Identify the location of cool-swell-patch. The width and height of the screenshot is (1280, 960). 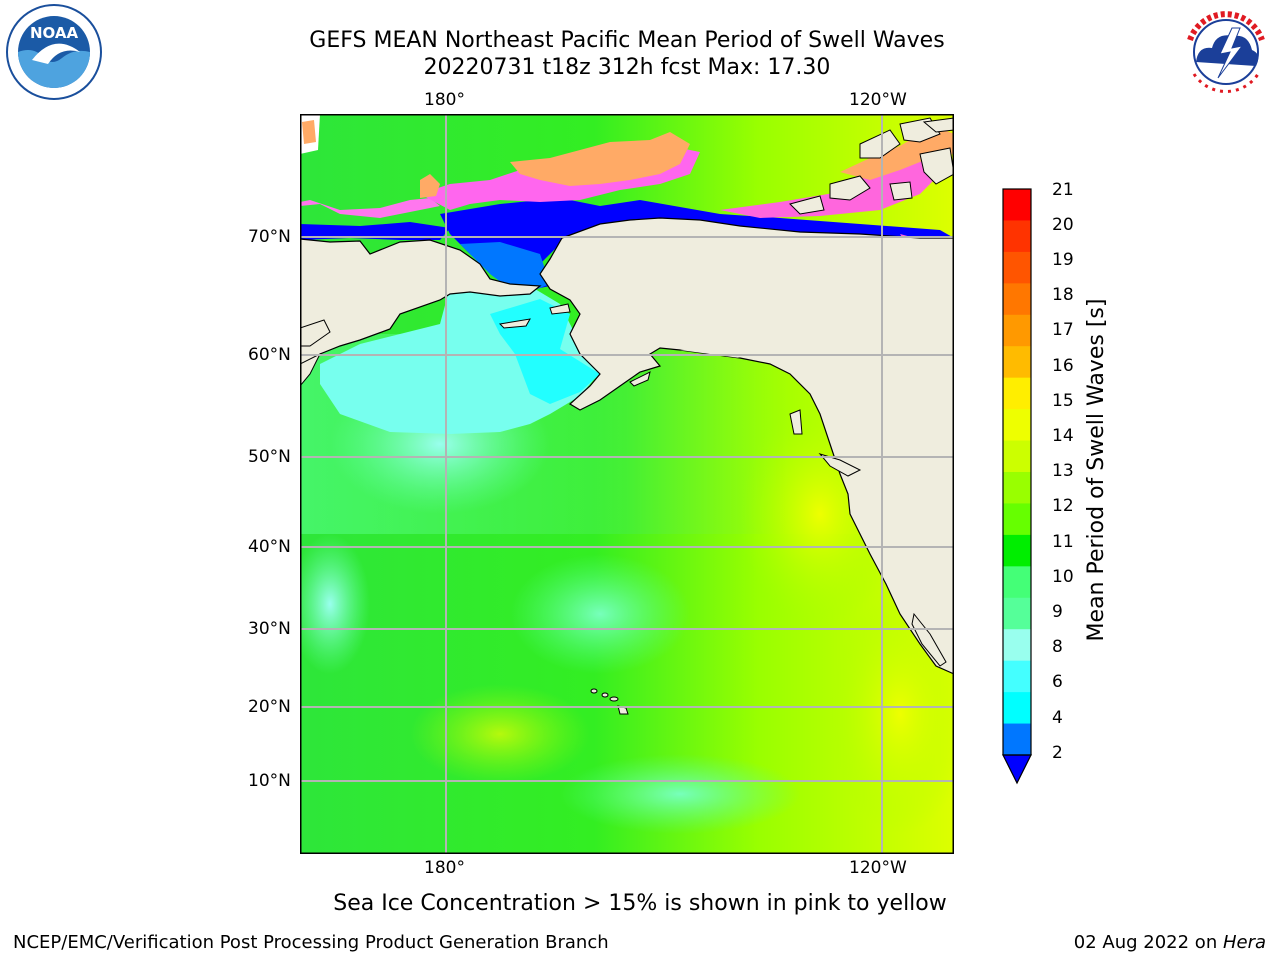
(330, 604).